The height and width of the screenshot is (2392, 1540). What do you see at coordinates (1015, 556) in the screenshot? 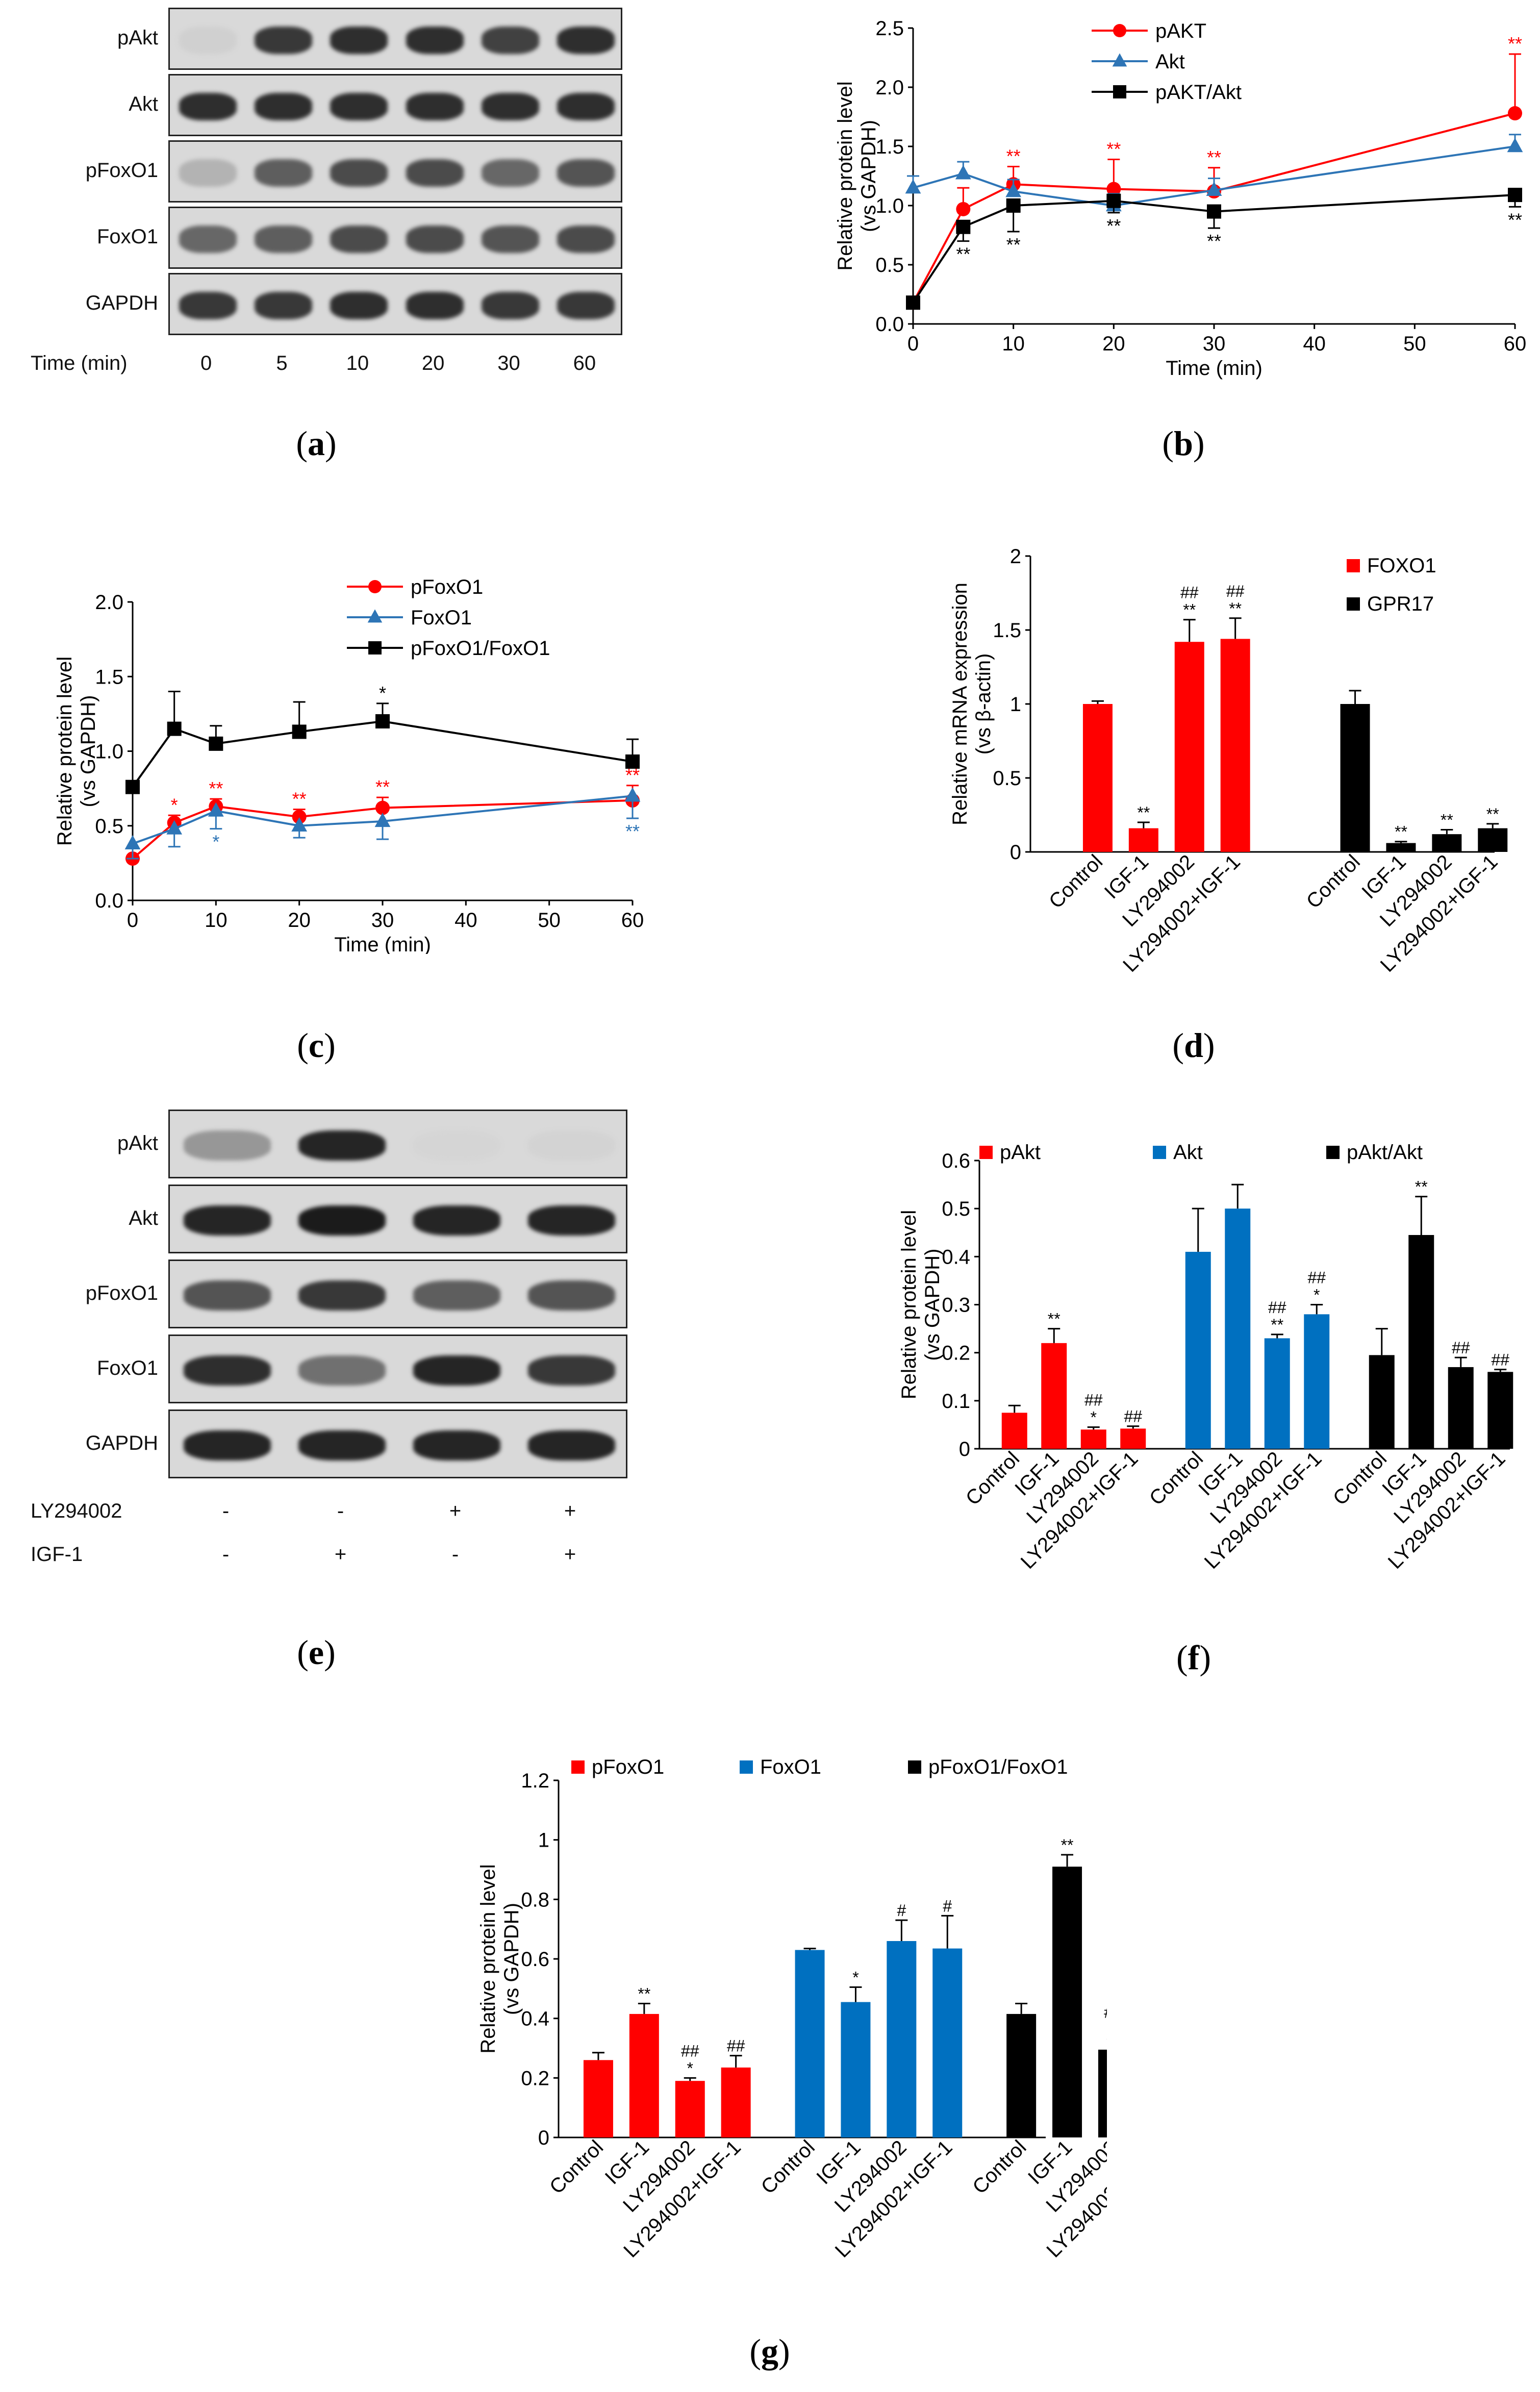
I see `y-tick-label: 2` at bounding box center [1015, 556].